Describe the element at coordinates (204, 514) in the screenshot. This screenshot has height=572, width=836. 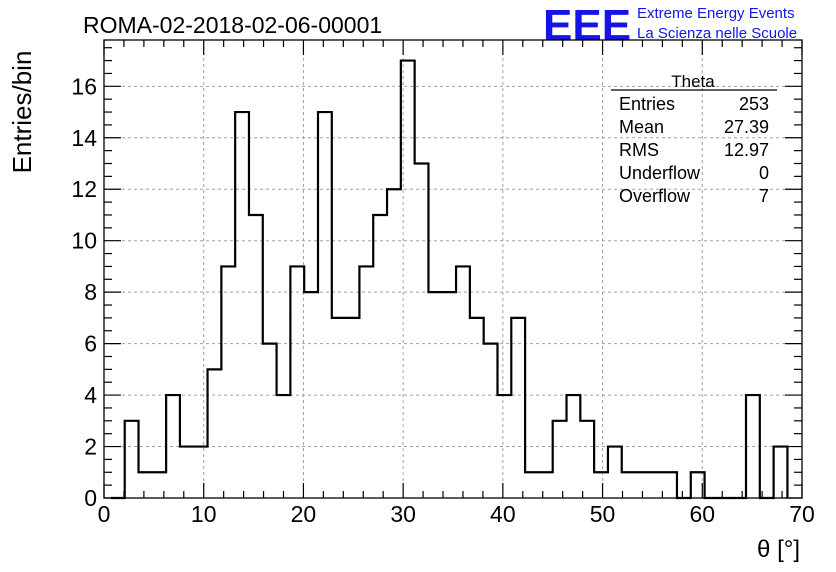
I see `x-tick-label: 10` at that location.